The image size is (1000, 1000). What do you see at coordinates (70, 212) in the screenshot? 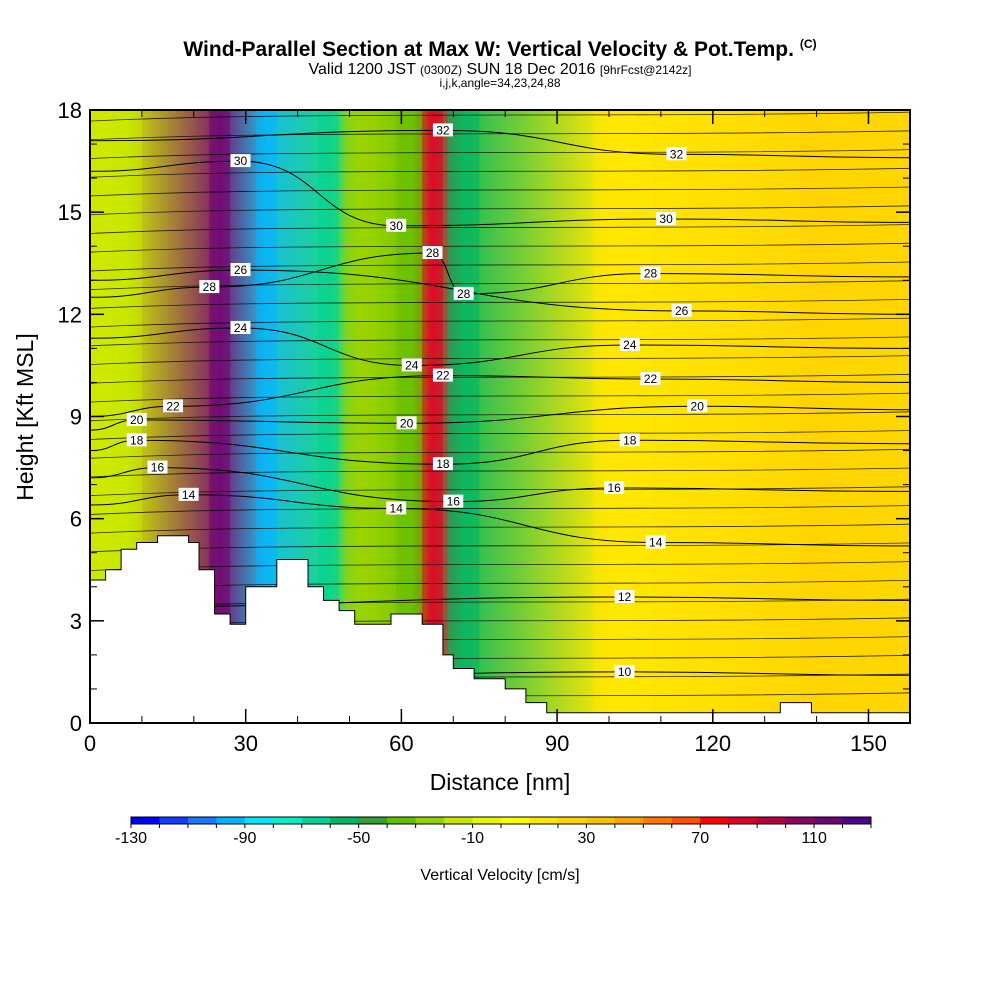
I see `y-tick-label: 15` at bounding box center [70, 212].